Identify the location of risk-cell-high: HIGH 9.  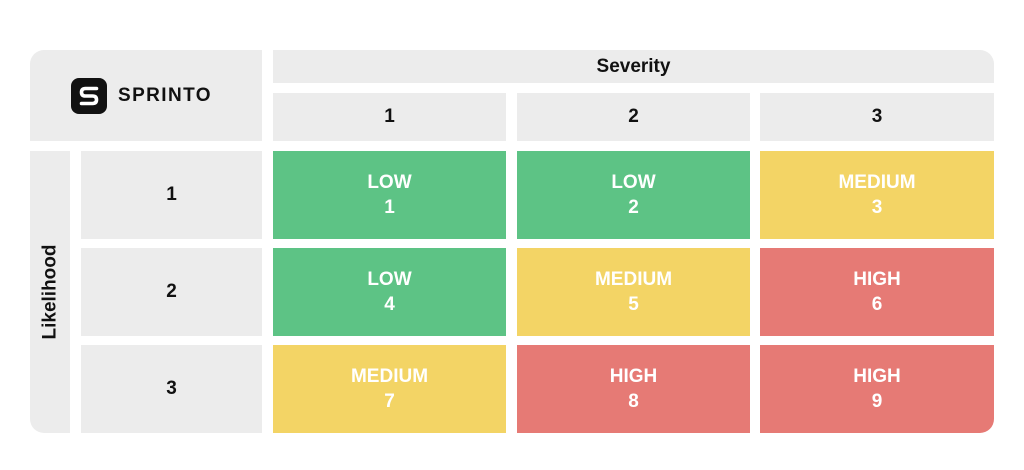
(877, 389).